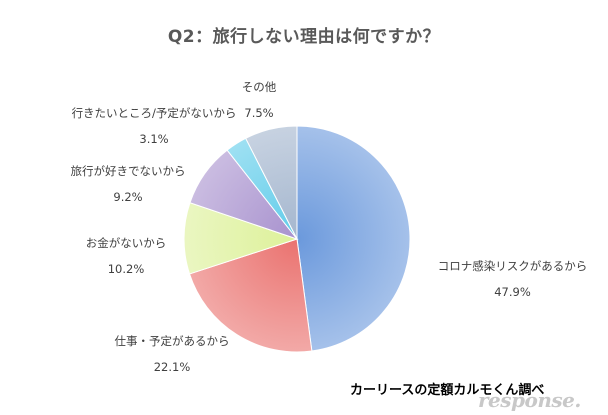 This screenshot has width=608, height=415. I want to click on source-credit: カーリースの定額カルモくん調べ, so click(447, 390).